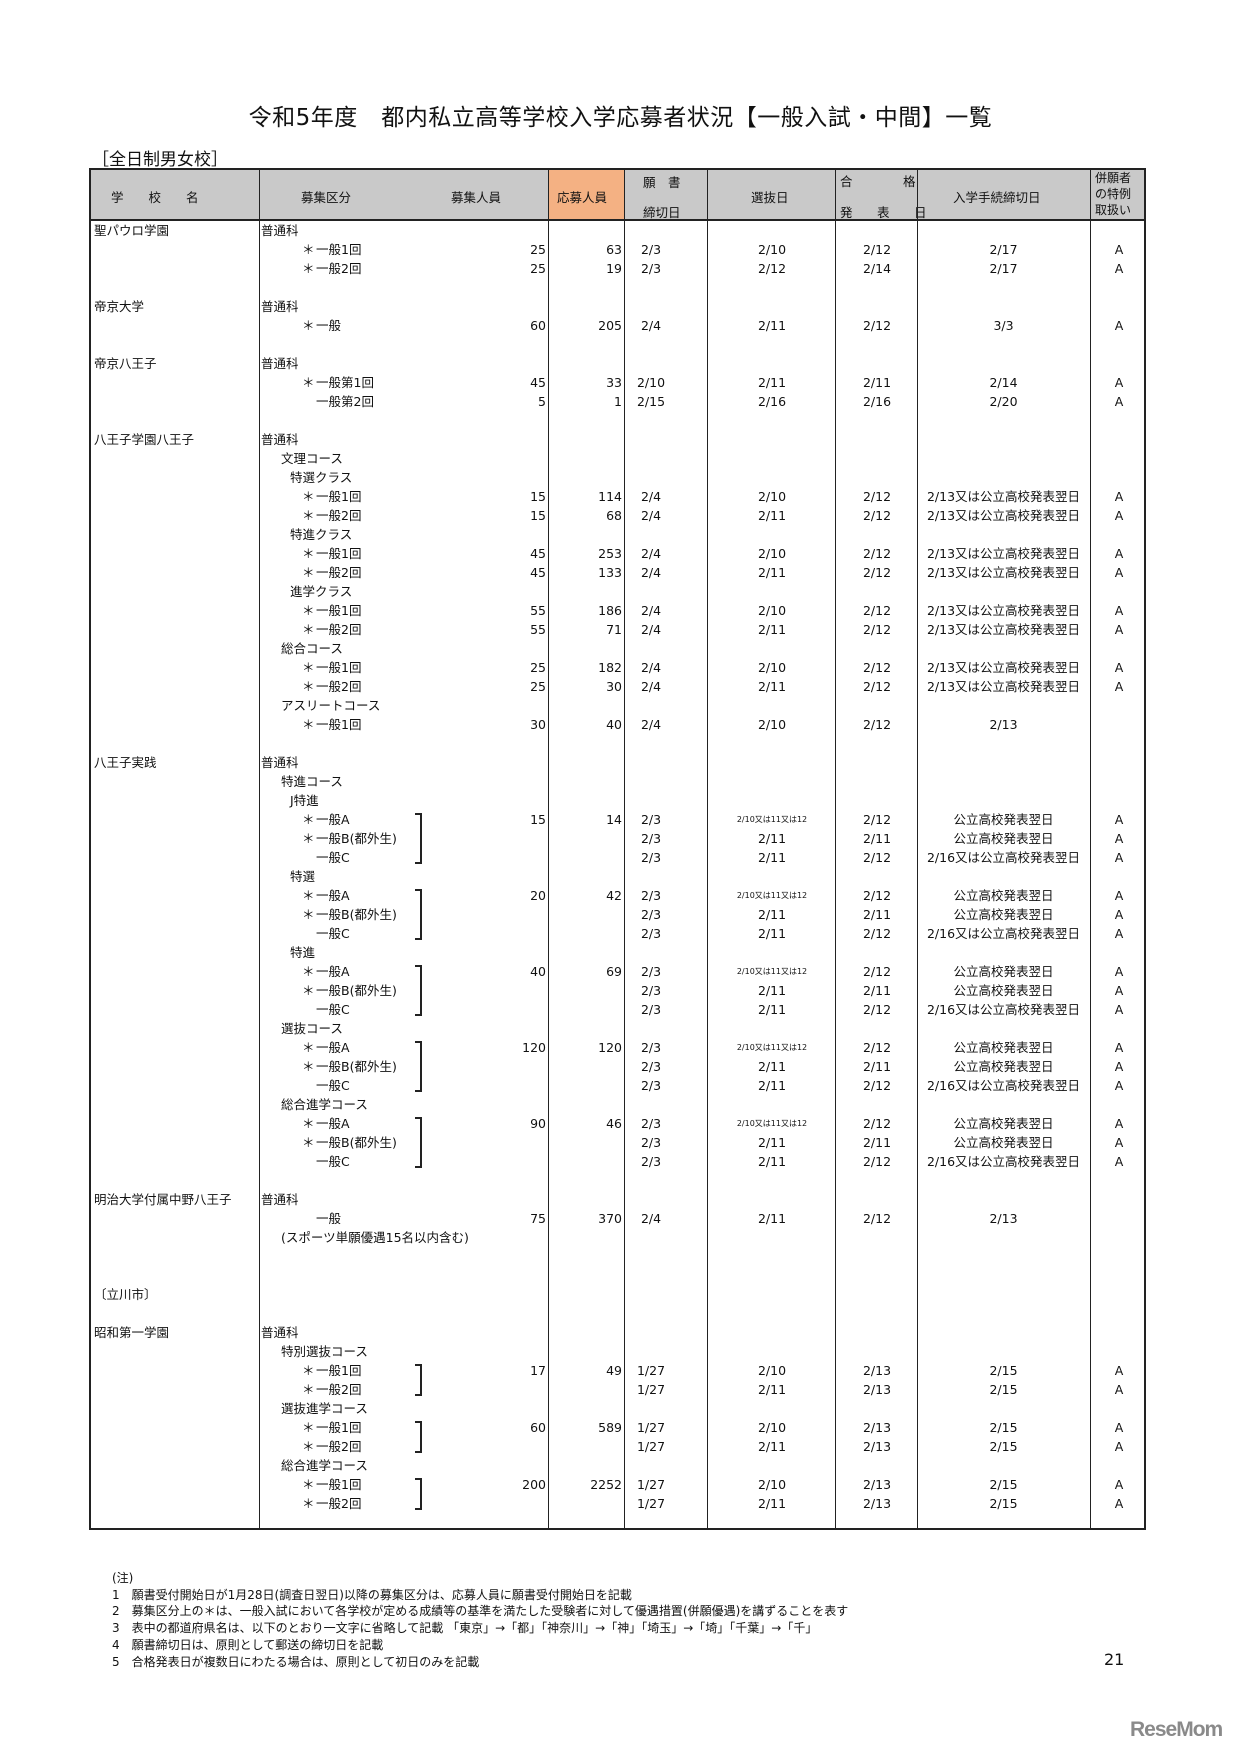  What do you see at coordinates (1003, 382) in the screenshot?
I see `procedure-deadline: 2/14` at bounding box center [1003, 382].